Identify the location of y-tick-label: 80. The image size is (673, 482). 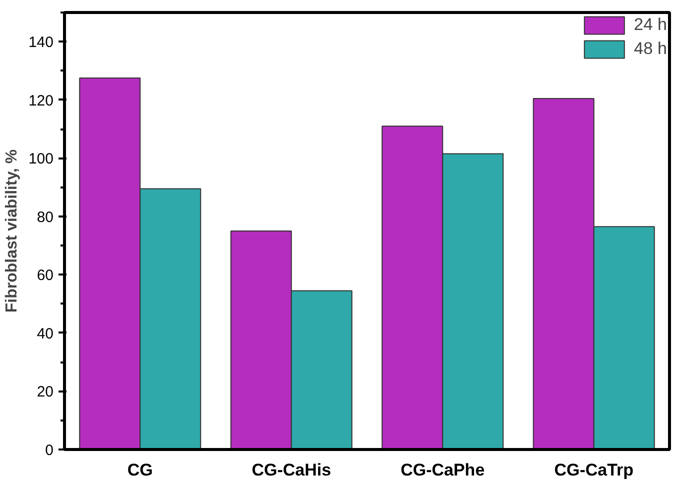
(45, 217).